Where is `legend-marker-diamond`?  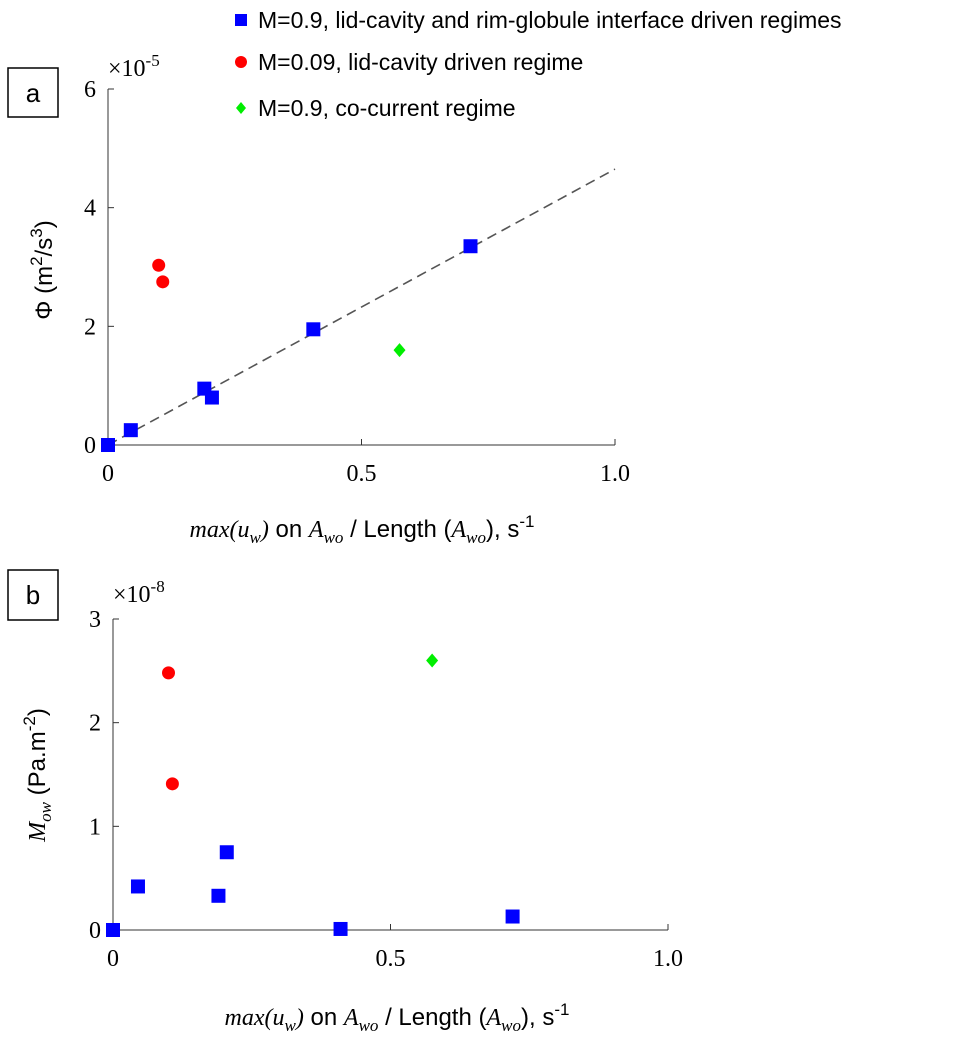 legend-marker-diamond is located at coordinates (241, 108).